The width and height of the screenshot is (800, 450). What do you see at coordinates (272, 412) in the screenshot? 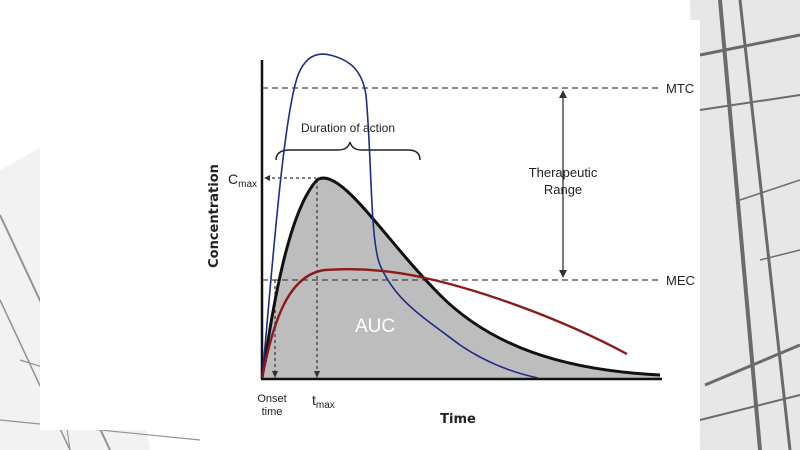
I see `onset-label-2: time` at bounding box center [272, 412].